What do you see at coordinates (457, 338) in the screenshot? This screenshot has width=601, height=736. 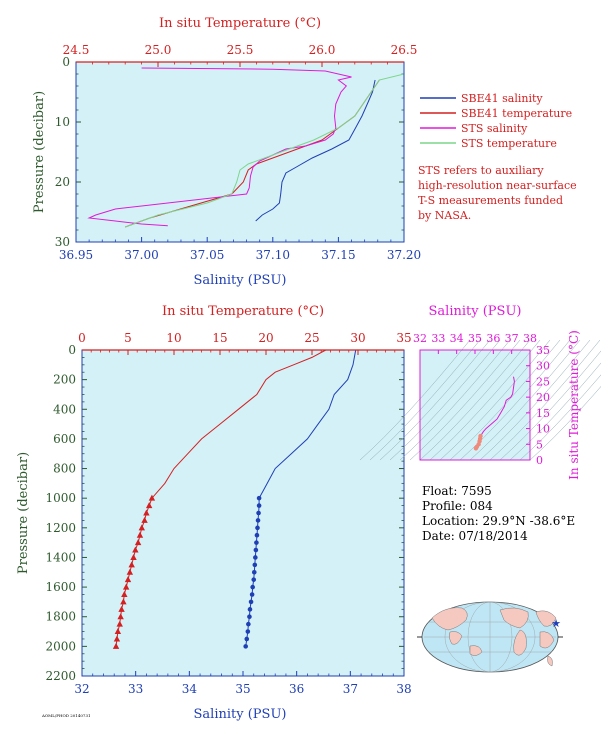 I see `ts-x-tick-label: 34` at bounding box center [457, 338].